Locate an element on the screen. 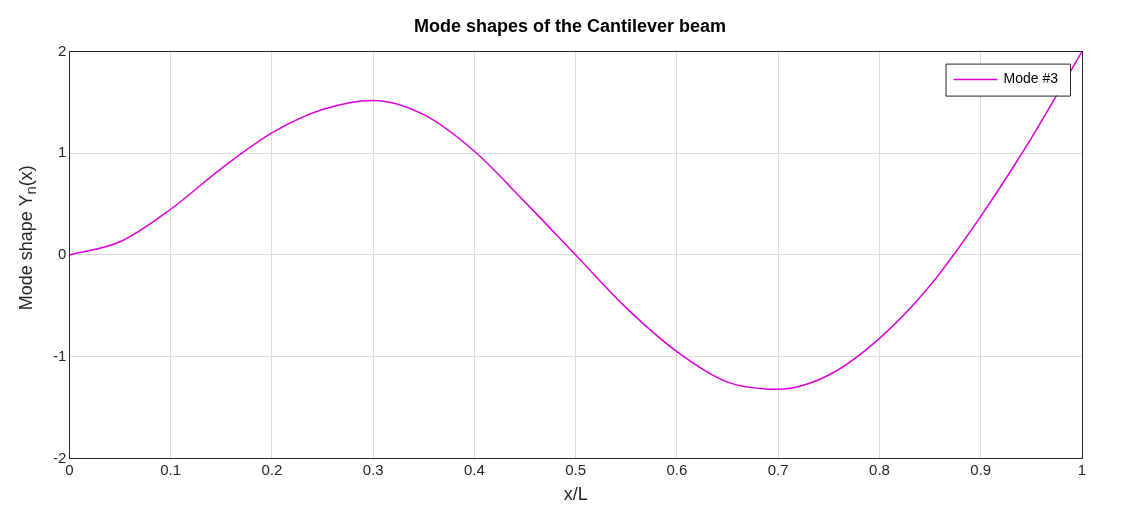 The height and width of the screenshot is (520, 1125). x-tick-label: 0.6 is located at coordinates (677, 469).